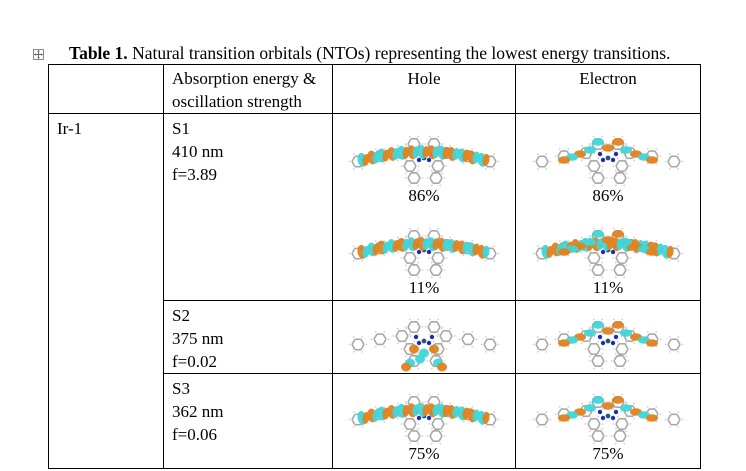 This screenshot has height=471, width=746. Describe the element at coordinates (248, 89) in the screenshot. I see `header-absorption: Absorption energy & oscillation strength` at that location.